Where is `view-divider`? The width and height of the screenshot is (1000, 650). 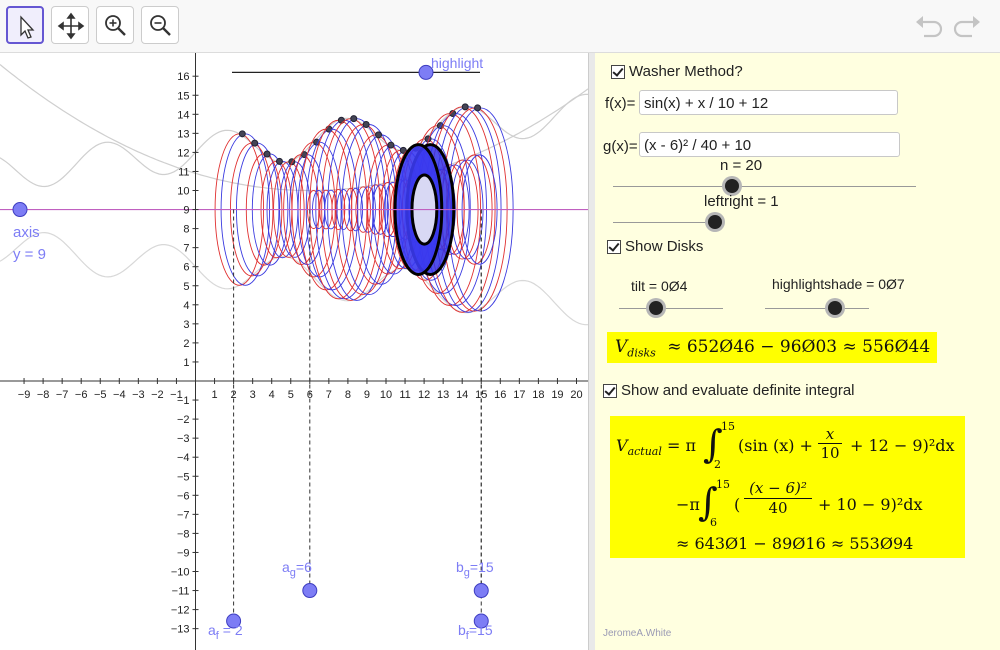 view-divider is located at coordinates (591, 351).